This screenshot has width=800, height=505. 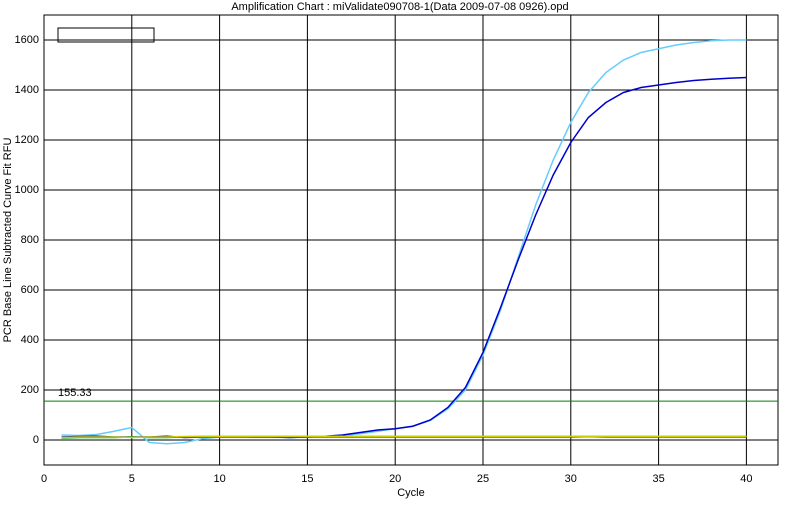 What do you see at coordinates (746, 479) in the screenshot?
I see `x-tick-label: 40` at bounding box center [746, 479].